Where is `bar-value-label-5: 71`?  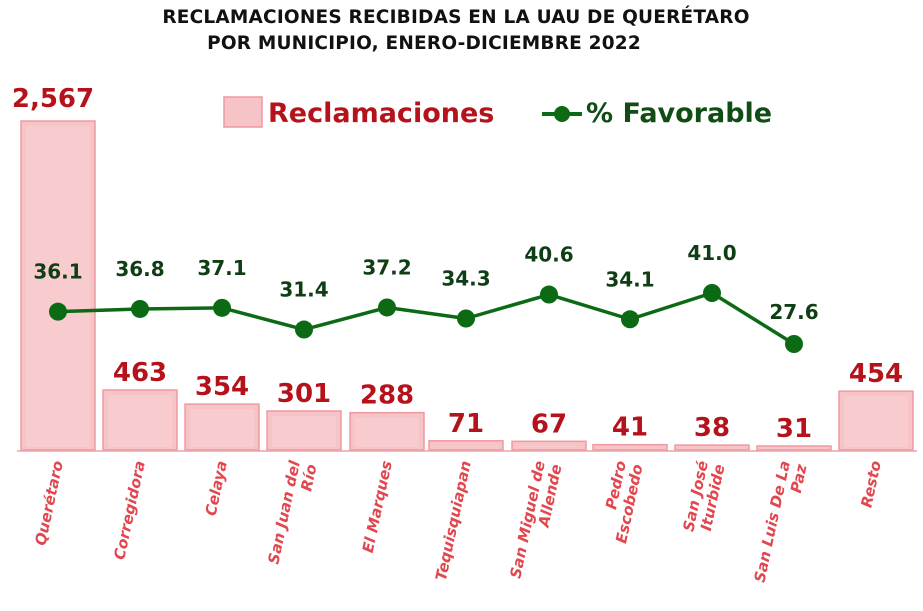
bar-value-label-5: 71 is located at coordinates (466, 424).